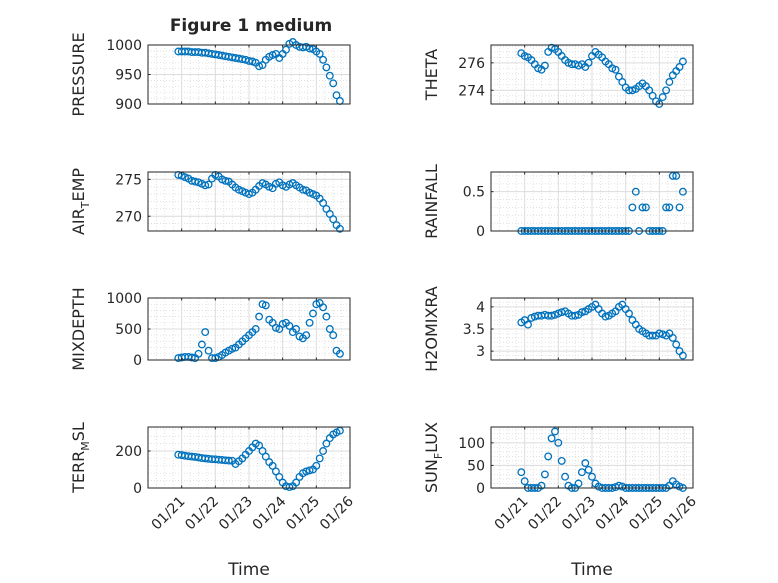 The height and width of the screenshot is (583, 778). What do you see at coordinates (128, 105) in the screenshot?
I see `y-tick-label: 900` at bounding box center [128, 105].